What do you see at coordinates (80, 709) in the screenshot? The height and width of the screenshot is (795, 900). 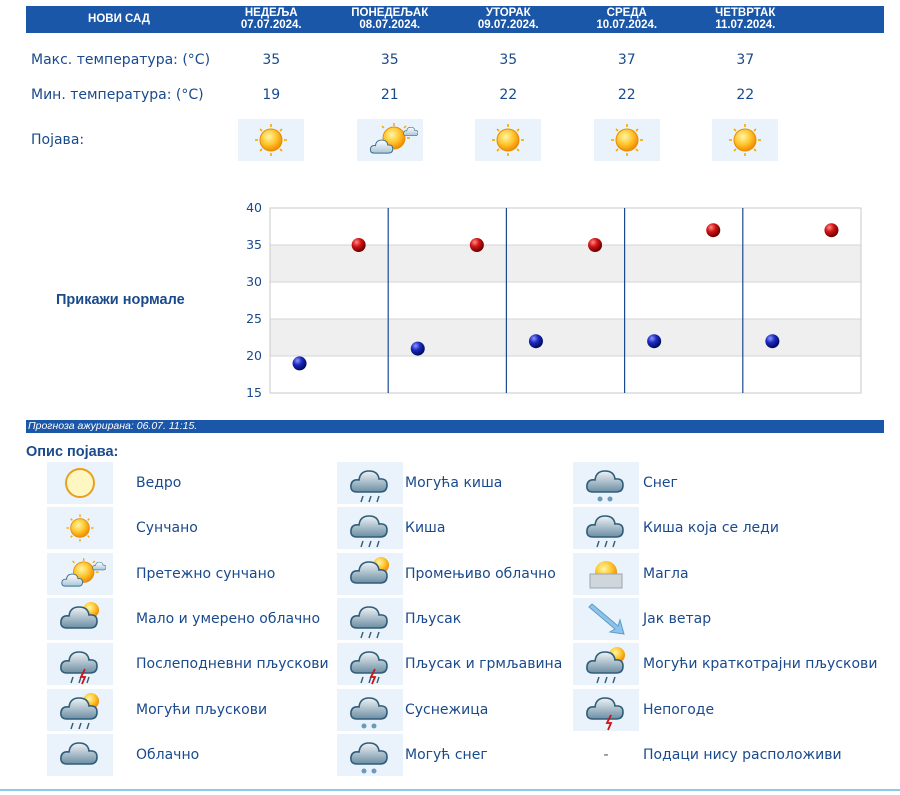 I see `possible-showers-icon` at bounding box center [80, 709].